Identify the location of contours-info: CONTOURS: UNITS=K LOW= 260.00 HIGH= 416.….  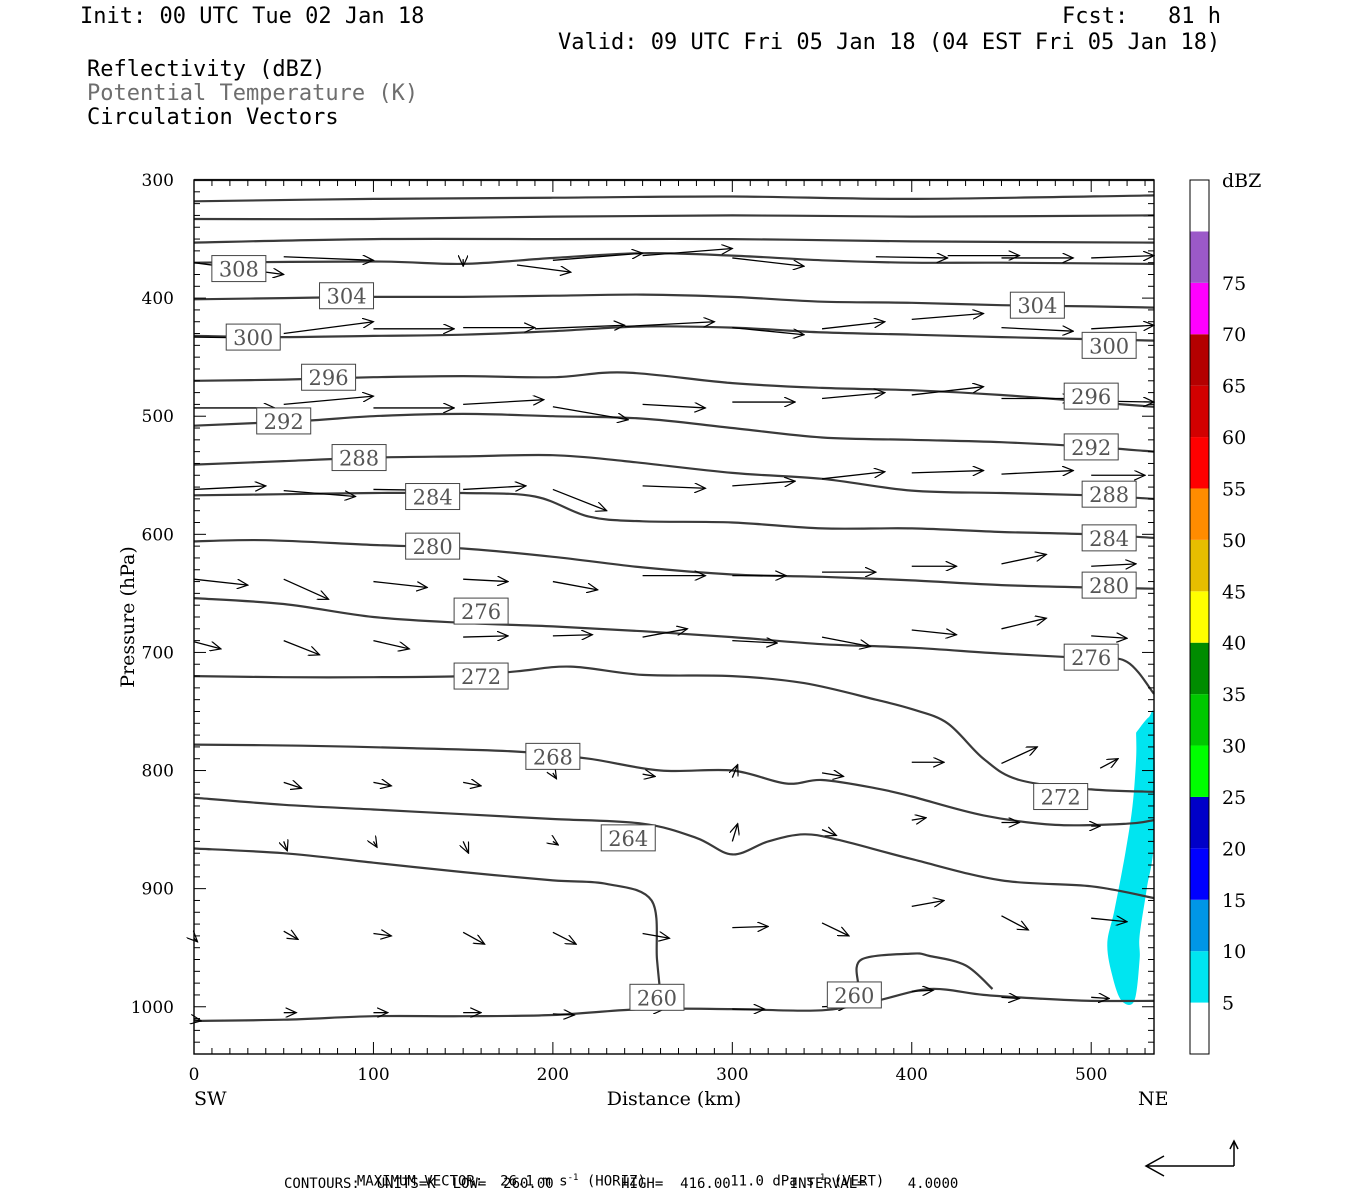
(621, 1184).